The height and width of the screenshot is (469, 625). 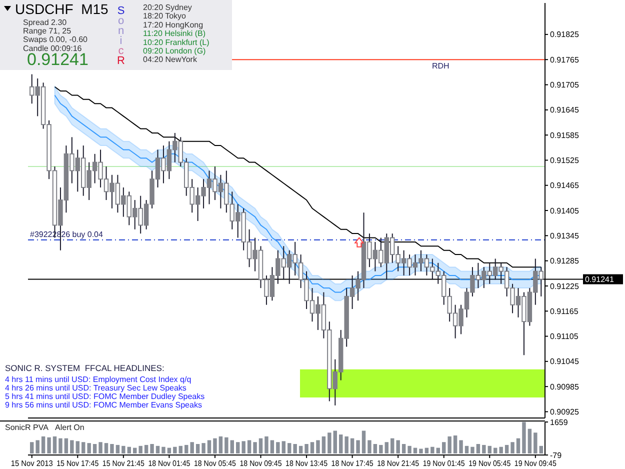 I want to click on annotation: Alert On, so click(x=69, y=427).